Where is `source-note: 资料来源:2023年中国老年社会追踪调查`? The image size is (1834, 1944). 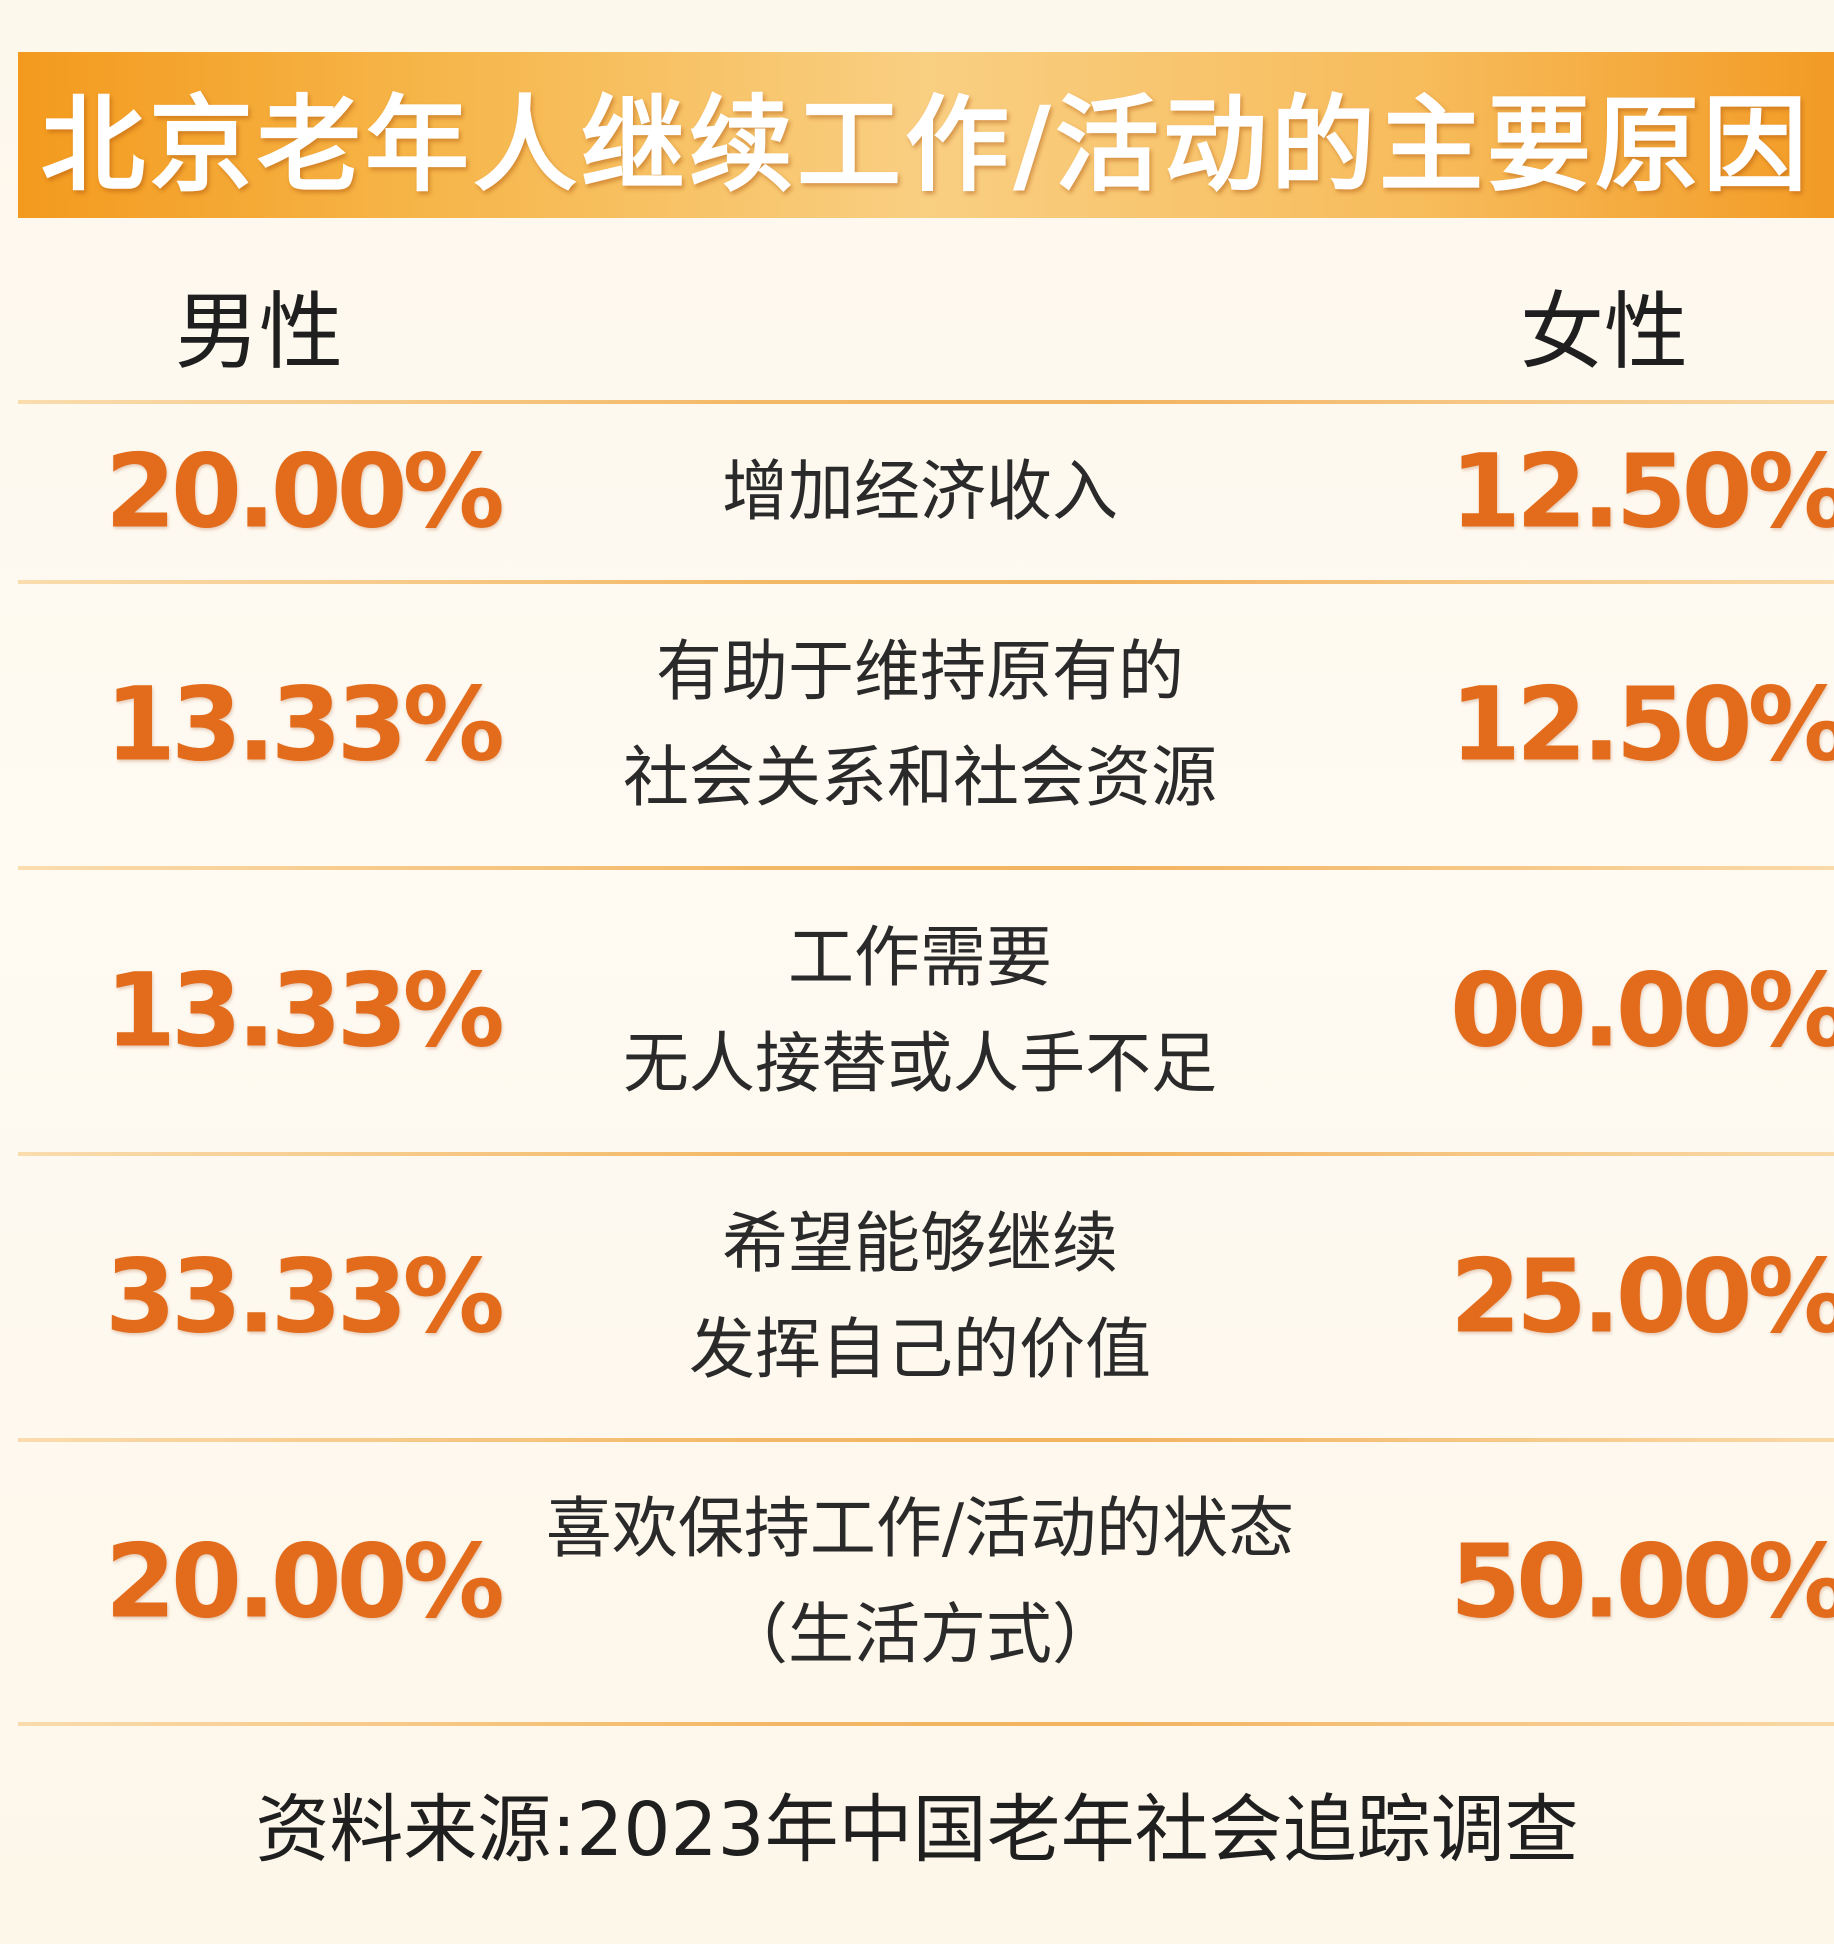
source-note: 资料来源:2023年中国老年社会追踪调查 is located at coordinates (917, 1830).